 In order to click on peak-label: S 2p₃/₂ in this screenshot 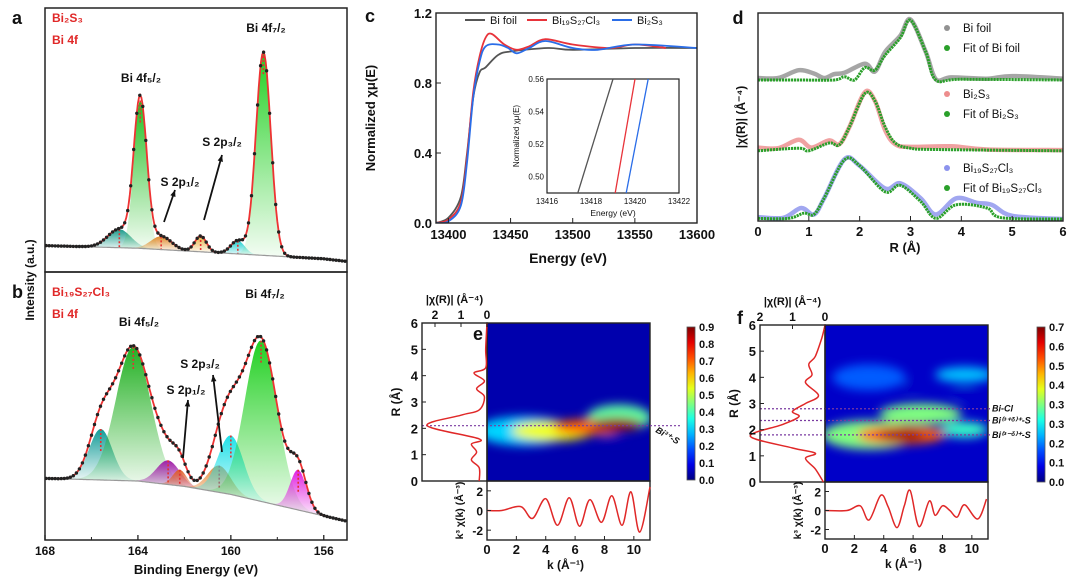, I will do `click(200, 364)`.